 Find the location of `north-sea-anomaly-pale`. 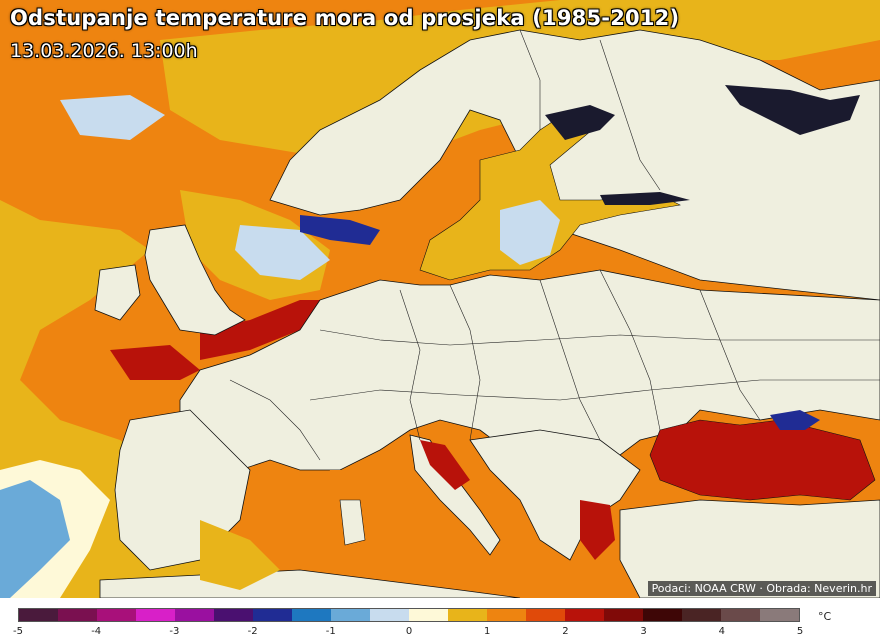

north-sea-anomaly-pale is located at coordinates (282, 252).